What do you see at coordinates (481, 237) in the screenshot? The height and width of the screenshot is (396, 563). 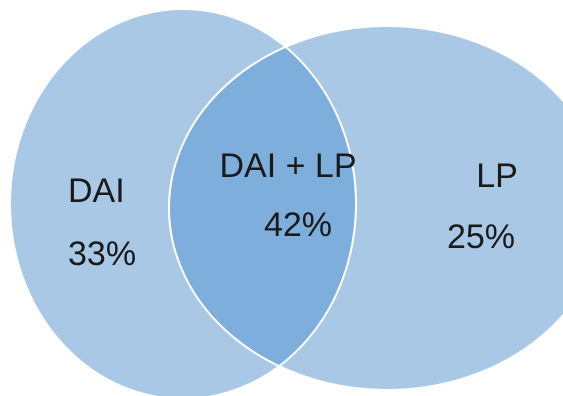 I see `lp-percent: 25%` at bounding box center [481, 237].